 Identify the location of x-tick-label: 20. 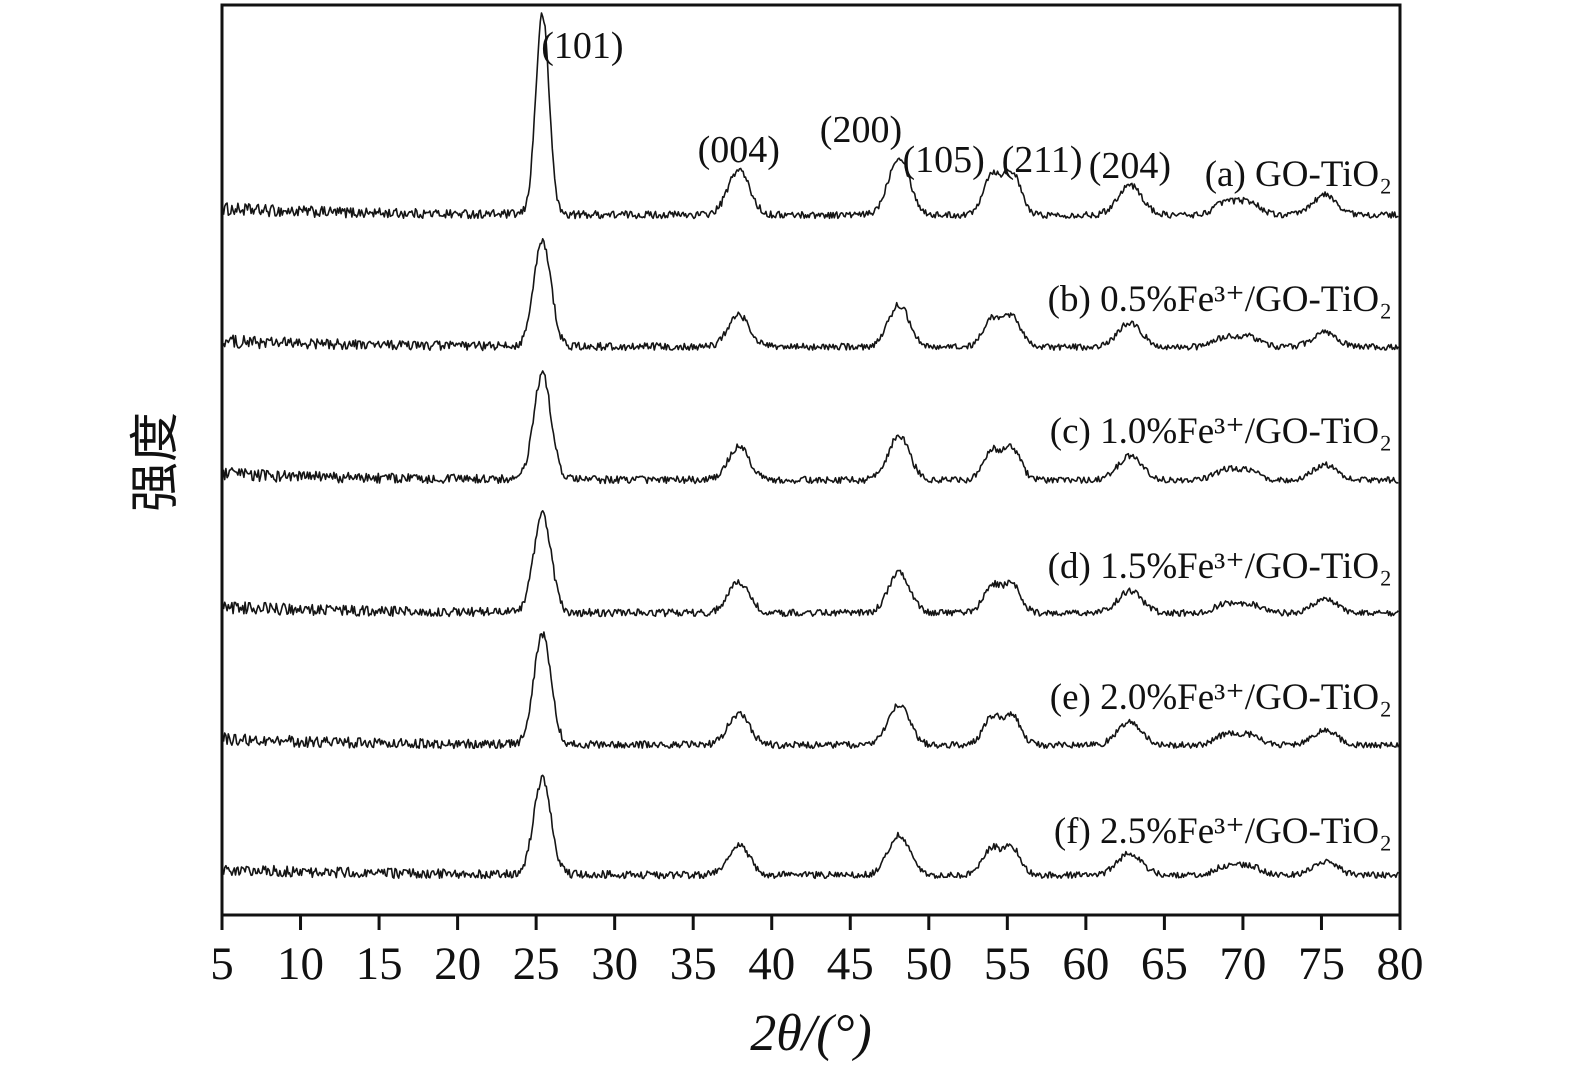
(457, 964).